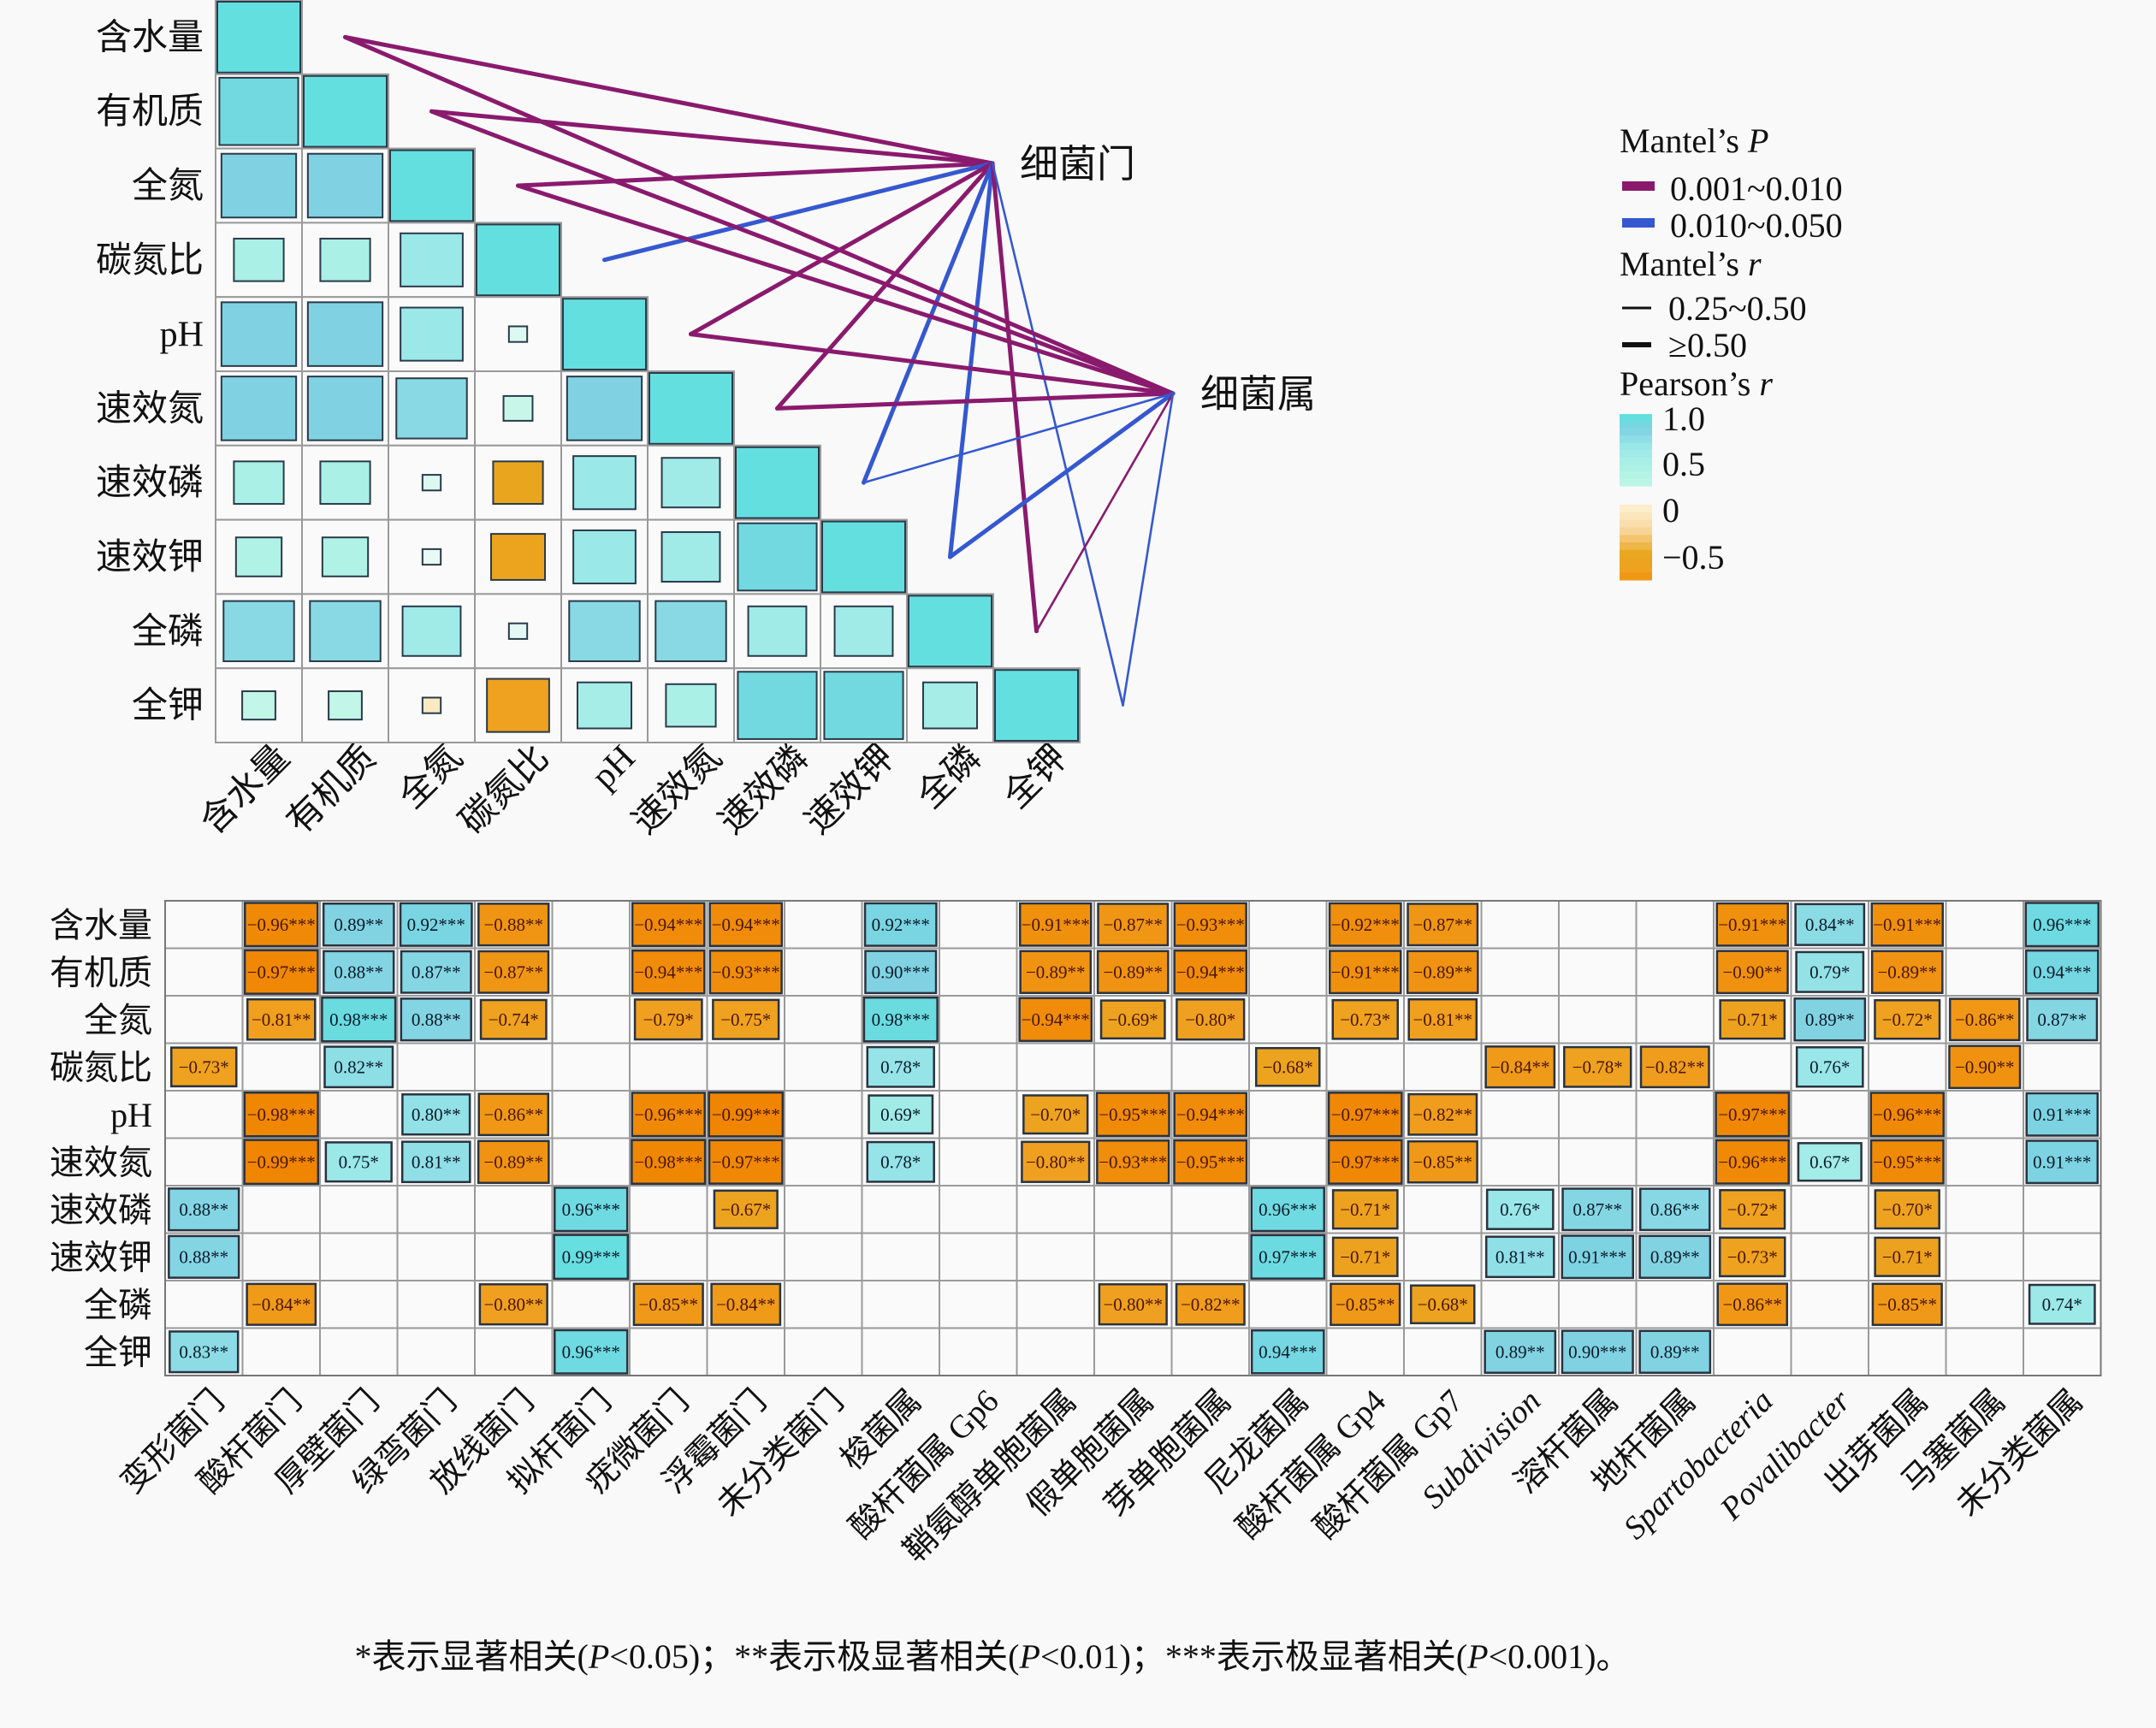 The image size is (2156, 1728). Describe the element at coordinates (598, 1656) in the screenshot. I see `footnote-symbol: P` at that location.